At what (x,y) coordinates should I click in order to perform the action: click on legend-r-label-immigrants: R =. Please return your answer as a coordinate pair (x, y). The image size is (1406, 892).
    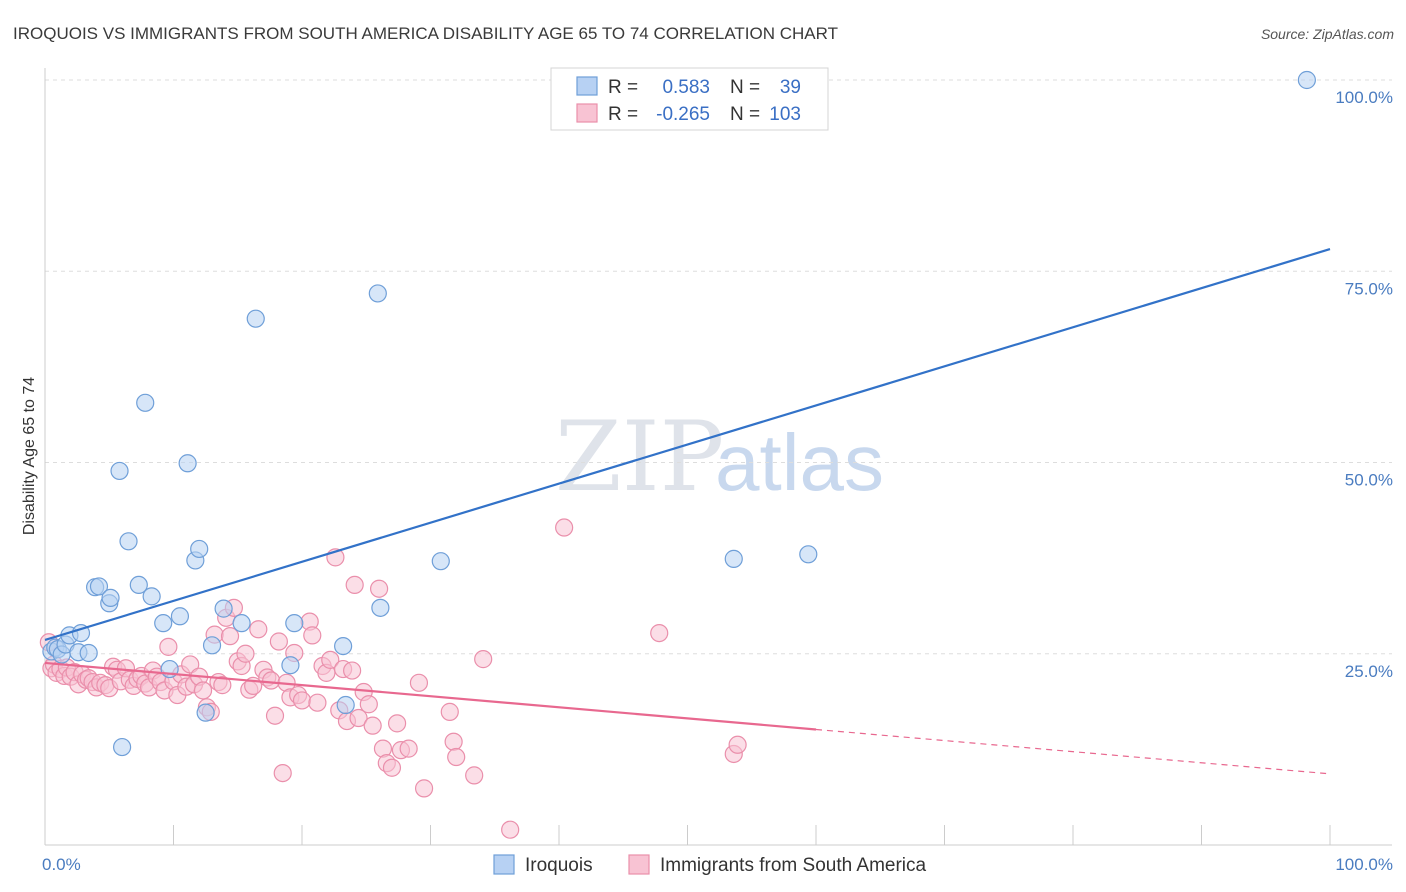
    Looking at the image, I should click on (623, 114).